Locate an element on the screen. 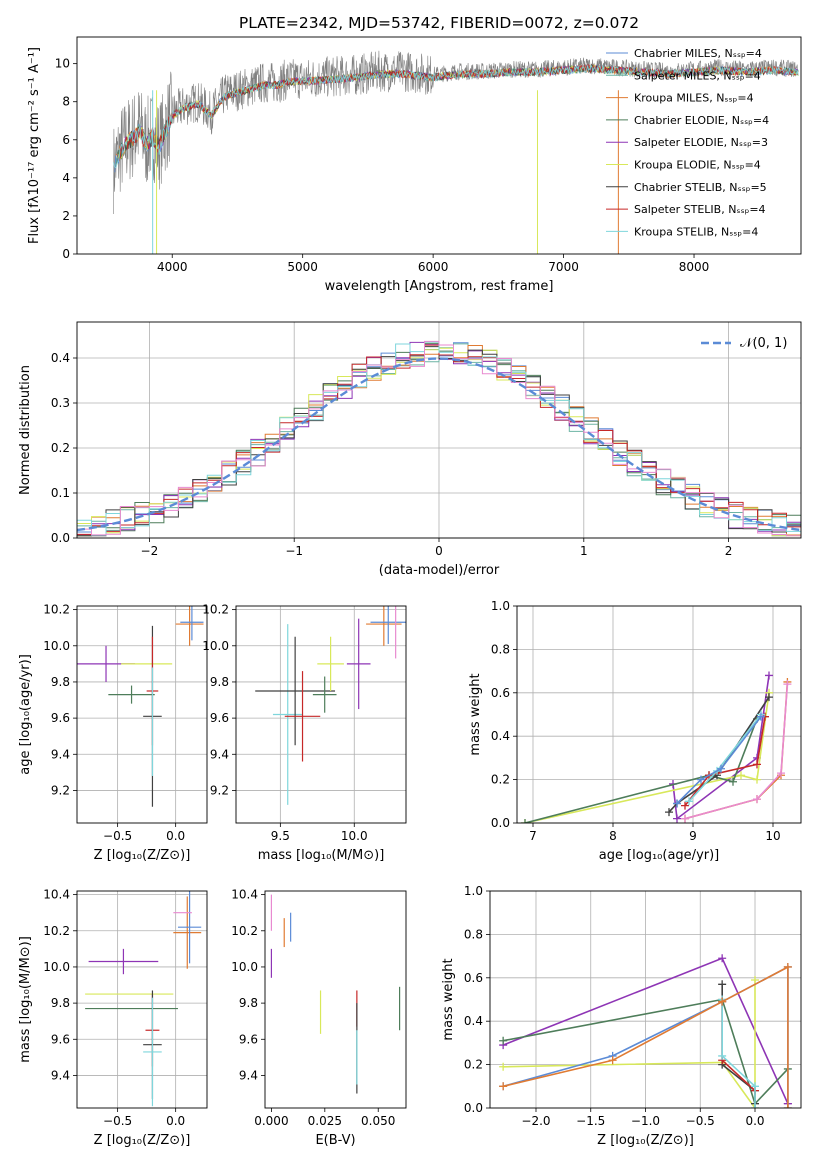  spectrum-xtick-label: 6000 is located at coordinates (433, 267).